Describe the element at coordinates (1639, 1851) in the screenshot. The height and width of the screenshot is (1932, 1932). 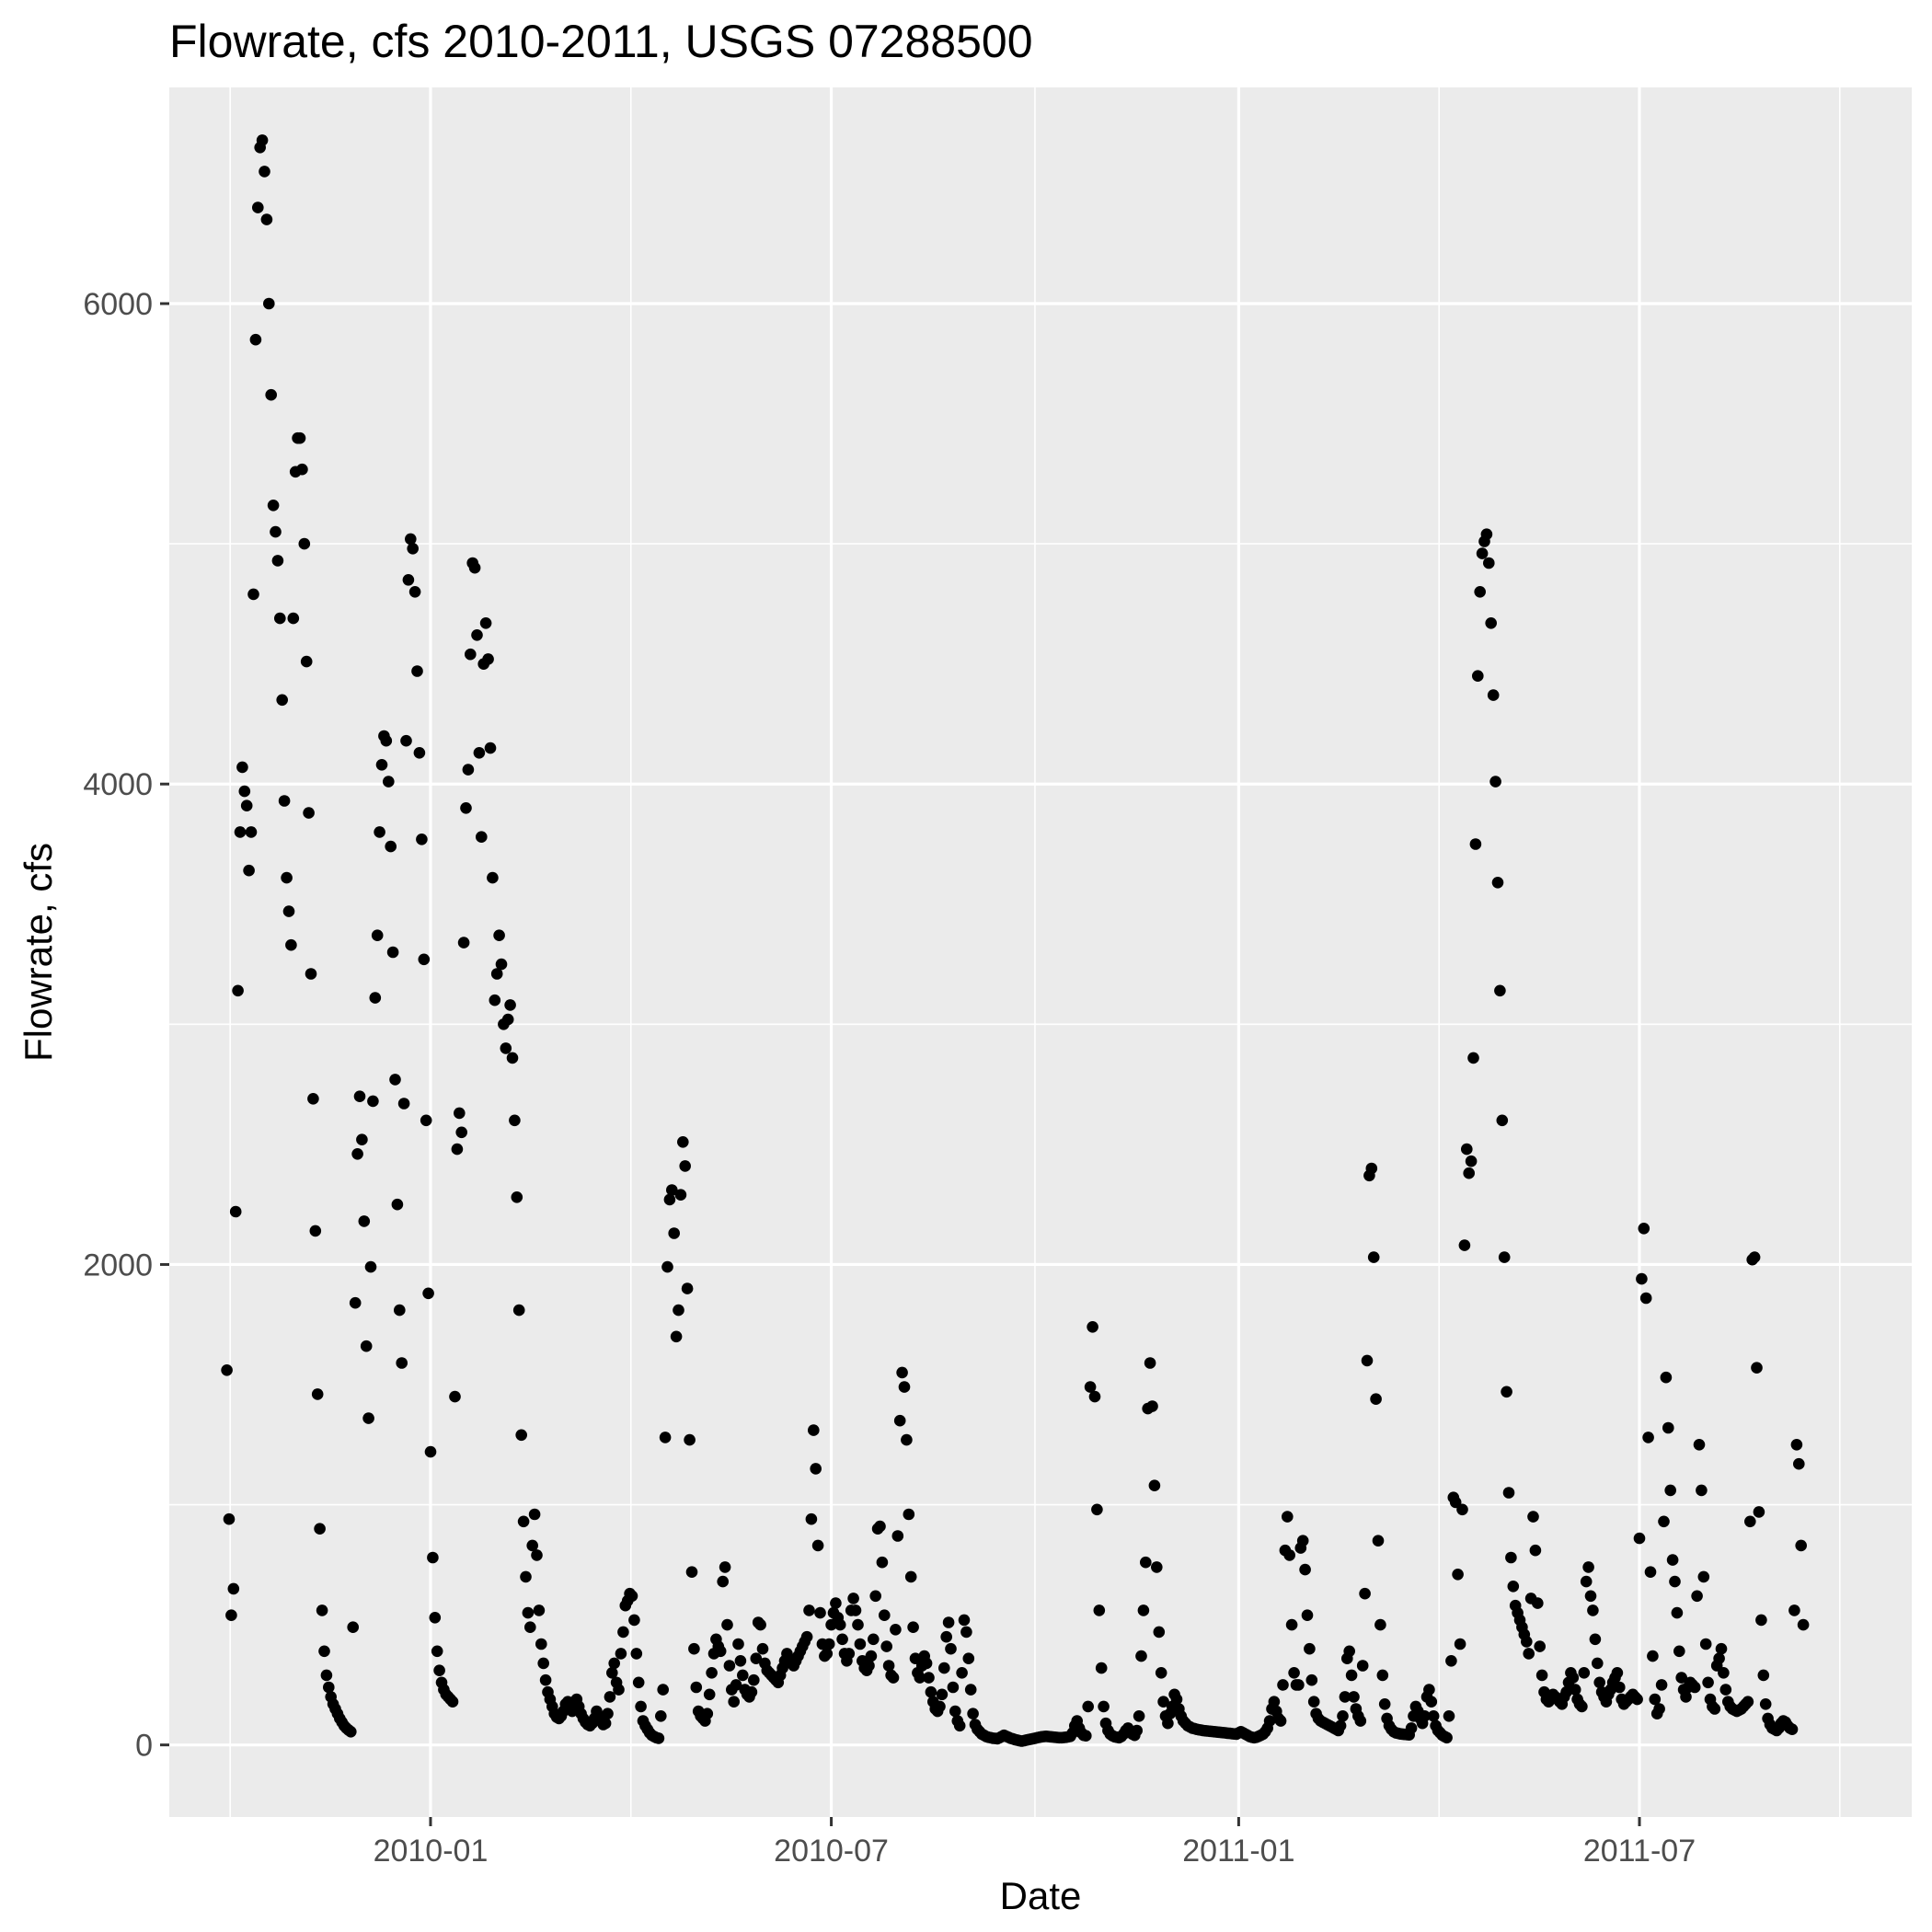
I see `x-tick-label: 2011-07` at that location.